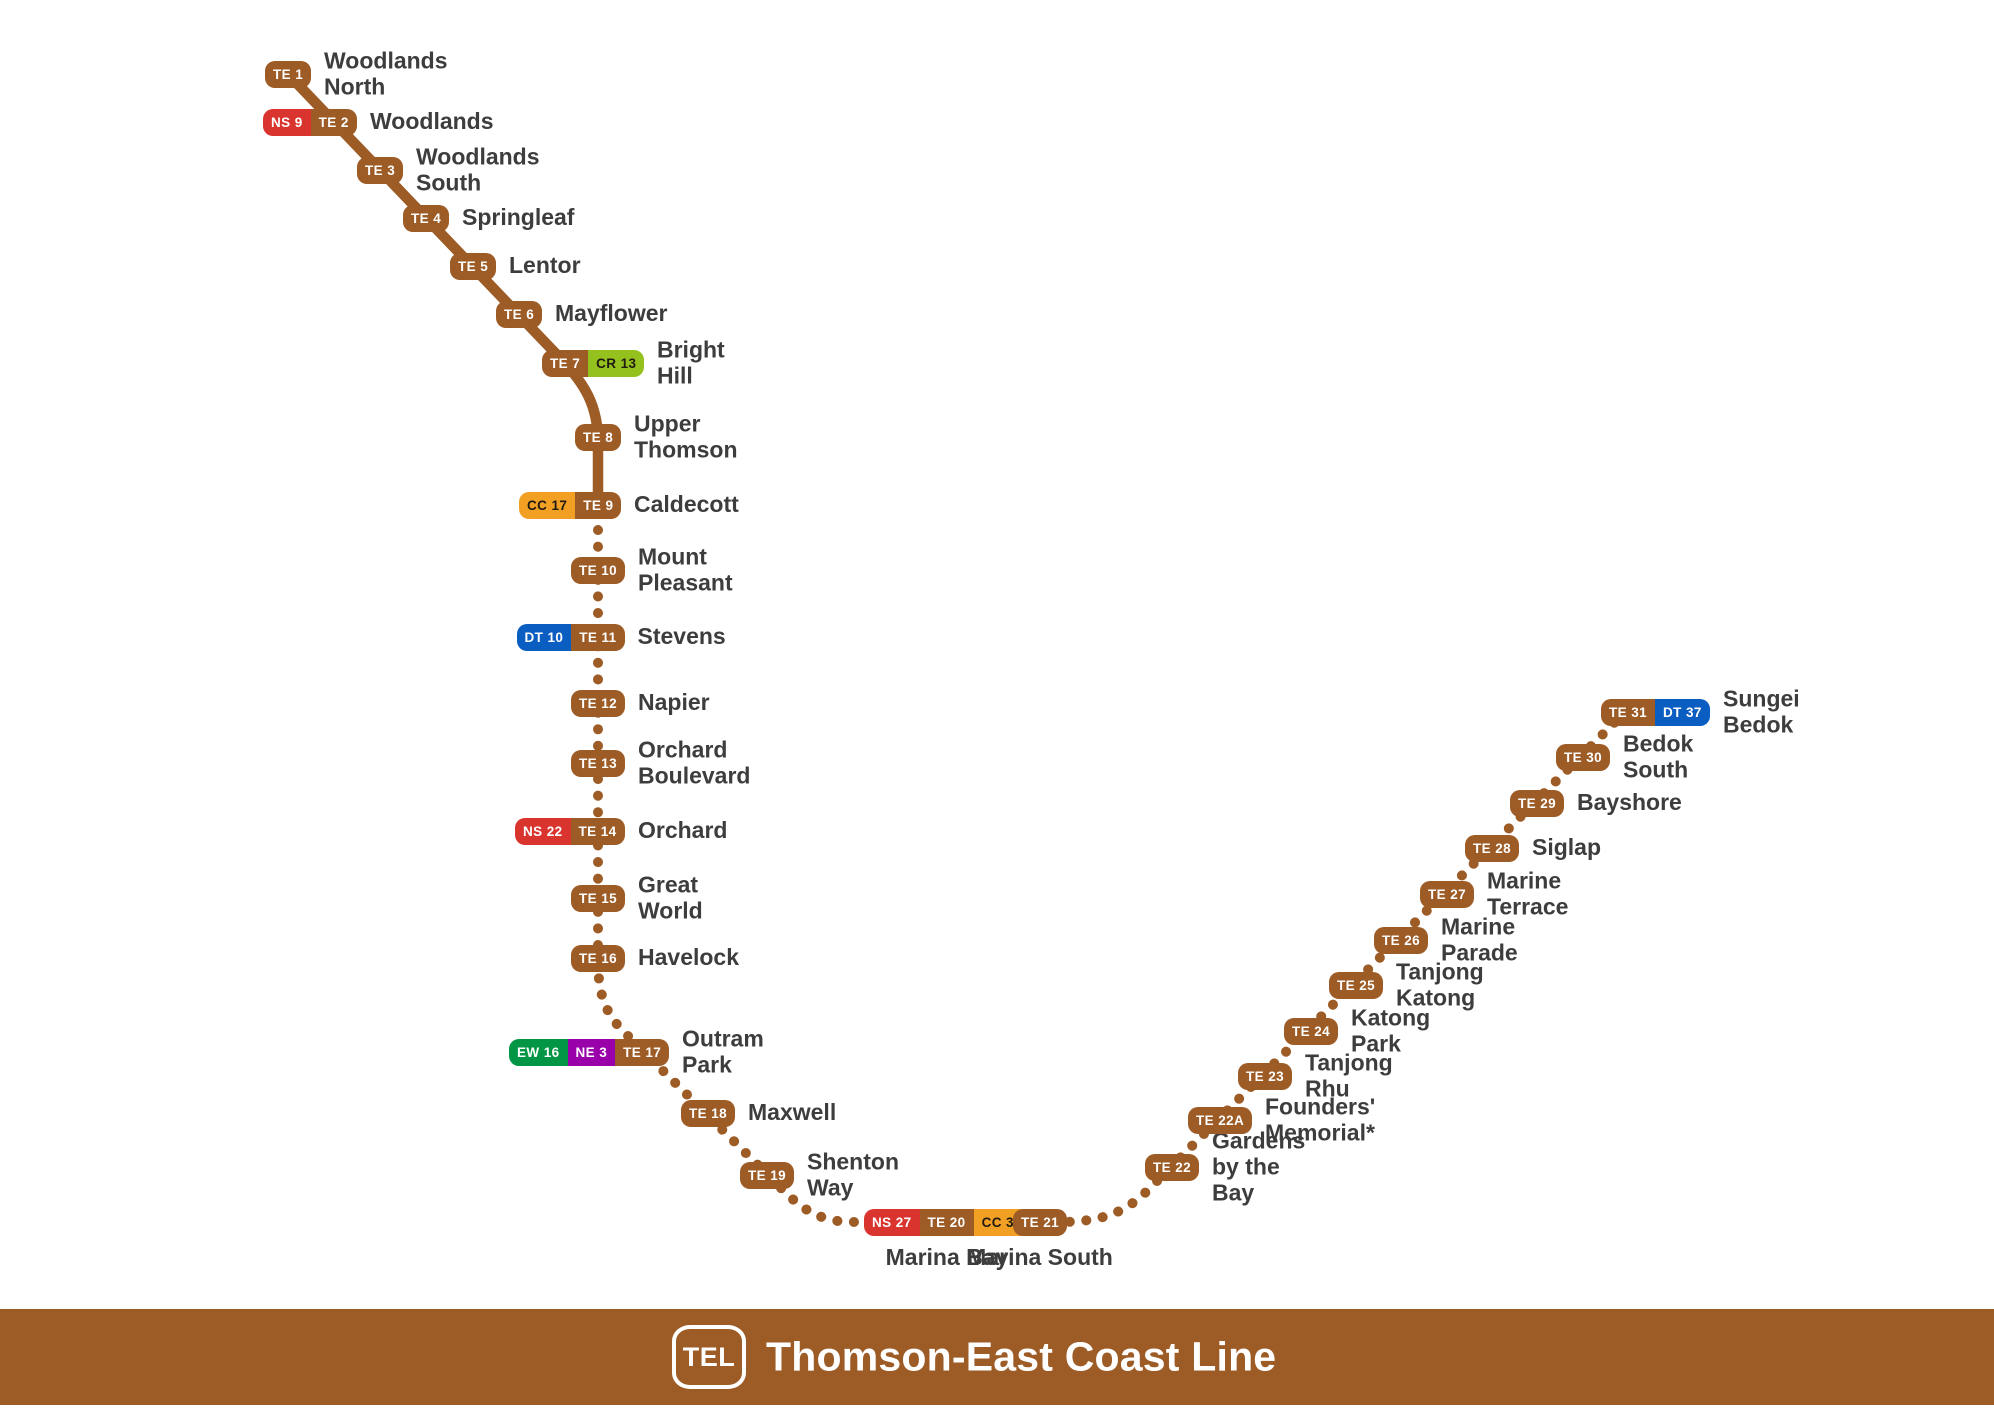 The width and height of the screenshot is (1994, 1408). I want to click on station-katong-park: TE 24 Katong Park, so click(1357, 1030).